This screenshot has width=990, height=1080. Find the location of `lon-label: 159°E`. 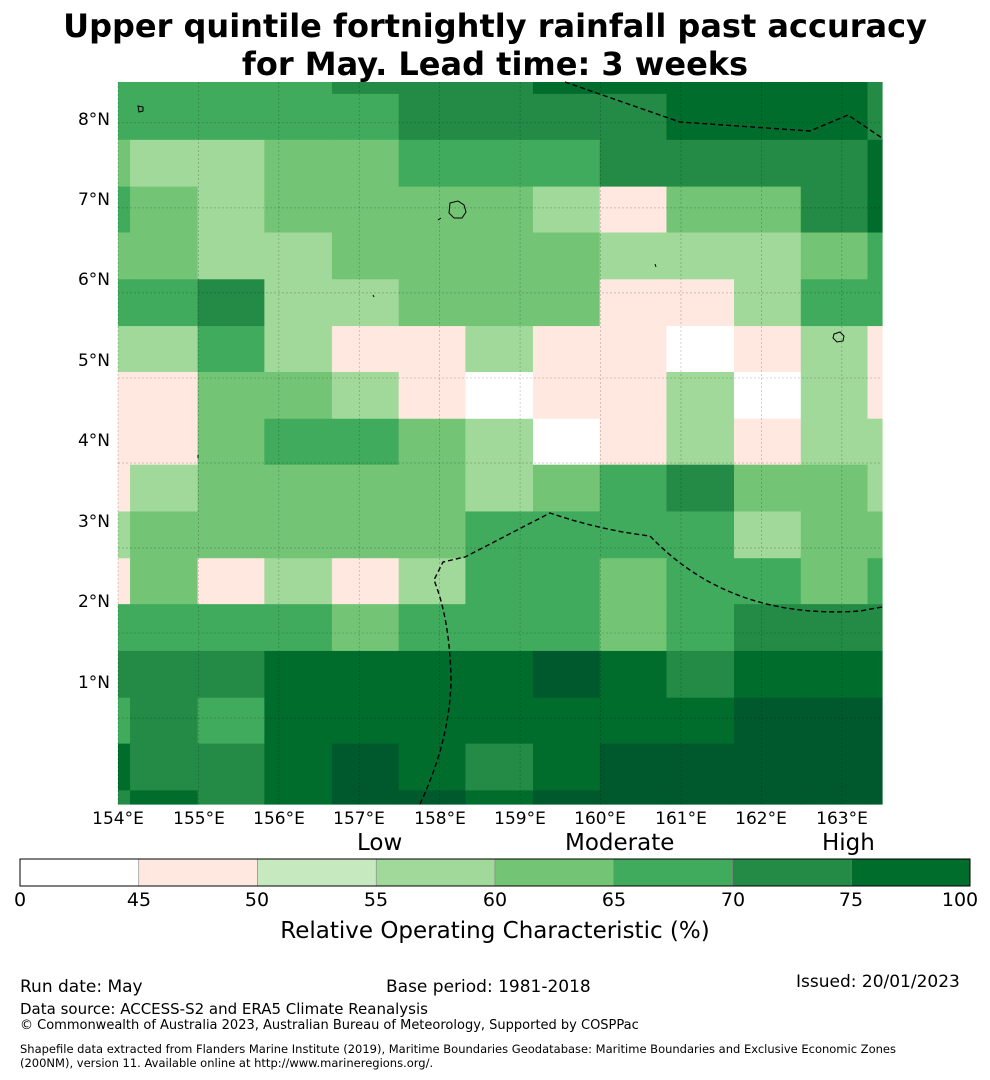

lon-label: 159°E is located at coordinates (520, 819).